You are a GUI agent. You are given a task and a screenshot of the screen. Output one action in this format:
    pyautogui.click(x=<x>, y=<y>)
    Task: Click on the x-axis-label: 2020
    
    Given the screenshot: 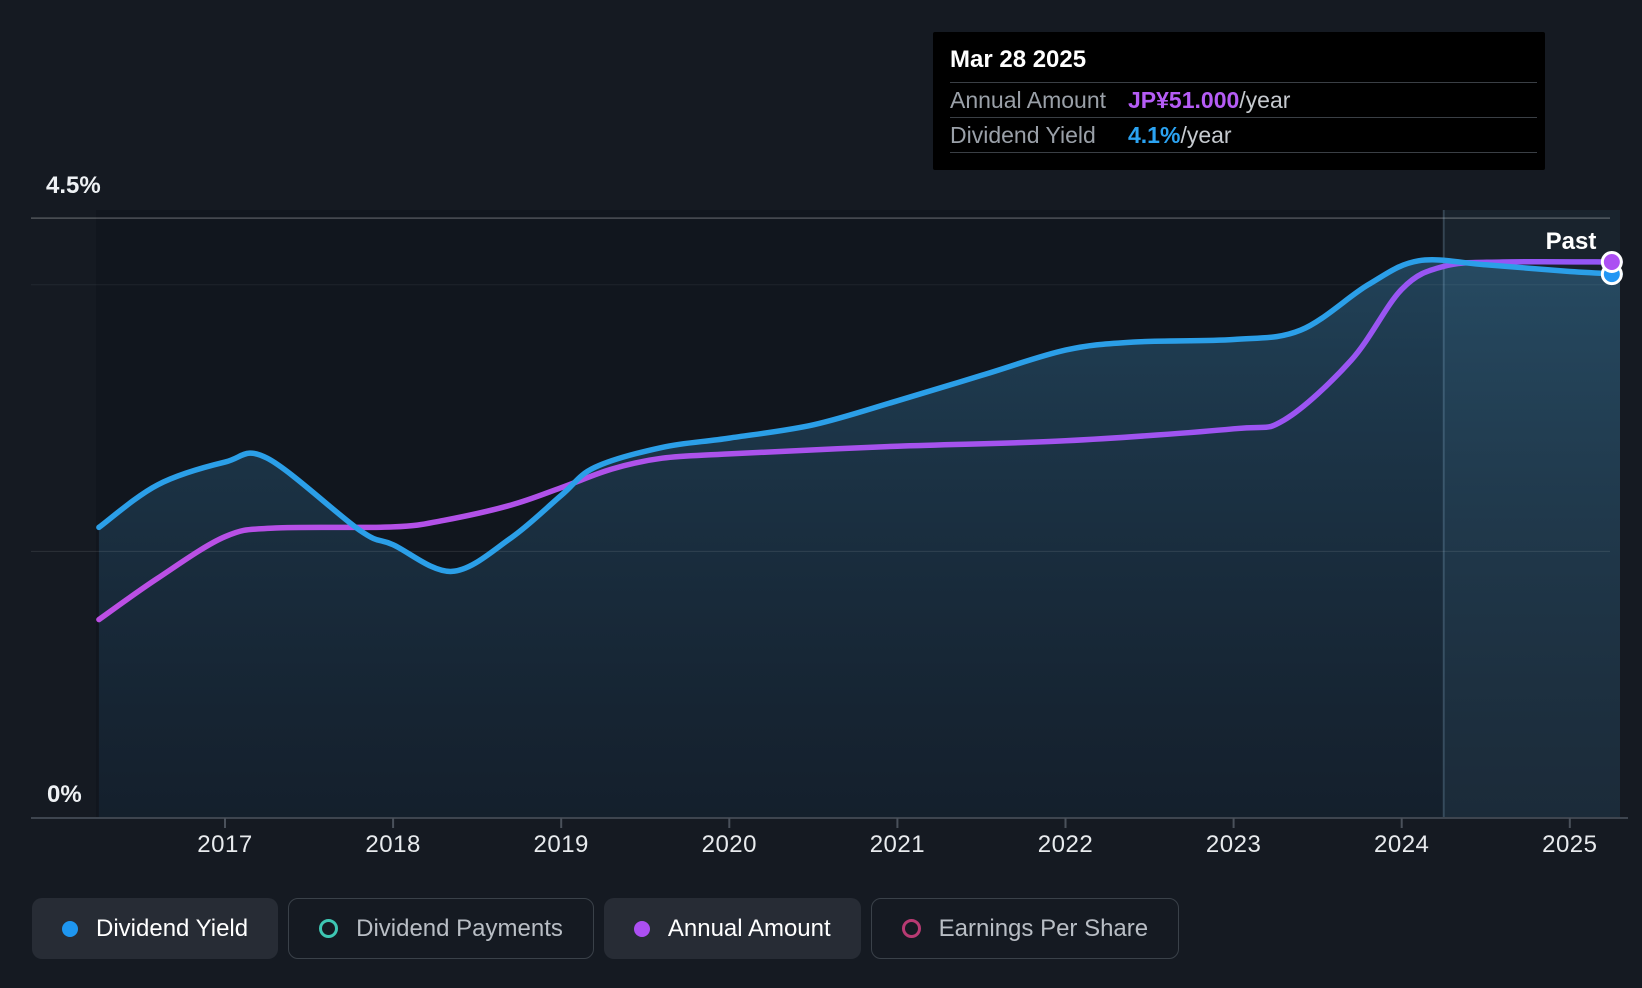 What is the action you would take?
    pyautogui.click(x=729, y=844)
    